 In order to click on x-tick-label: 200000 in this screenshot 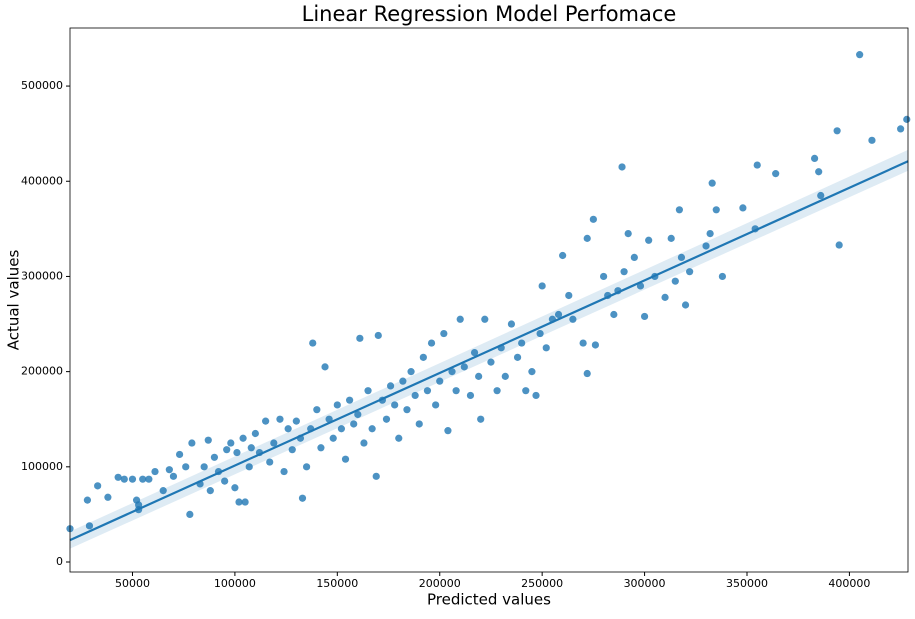, I will do `click(440, 583)`.